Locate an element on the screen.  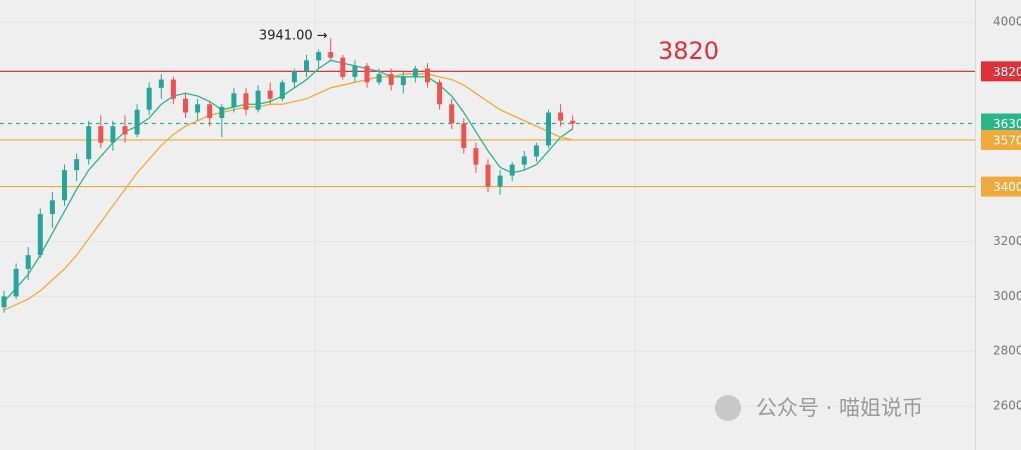
high-annotation: 3941.00 is located at coordinates (286, 36).